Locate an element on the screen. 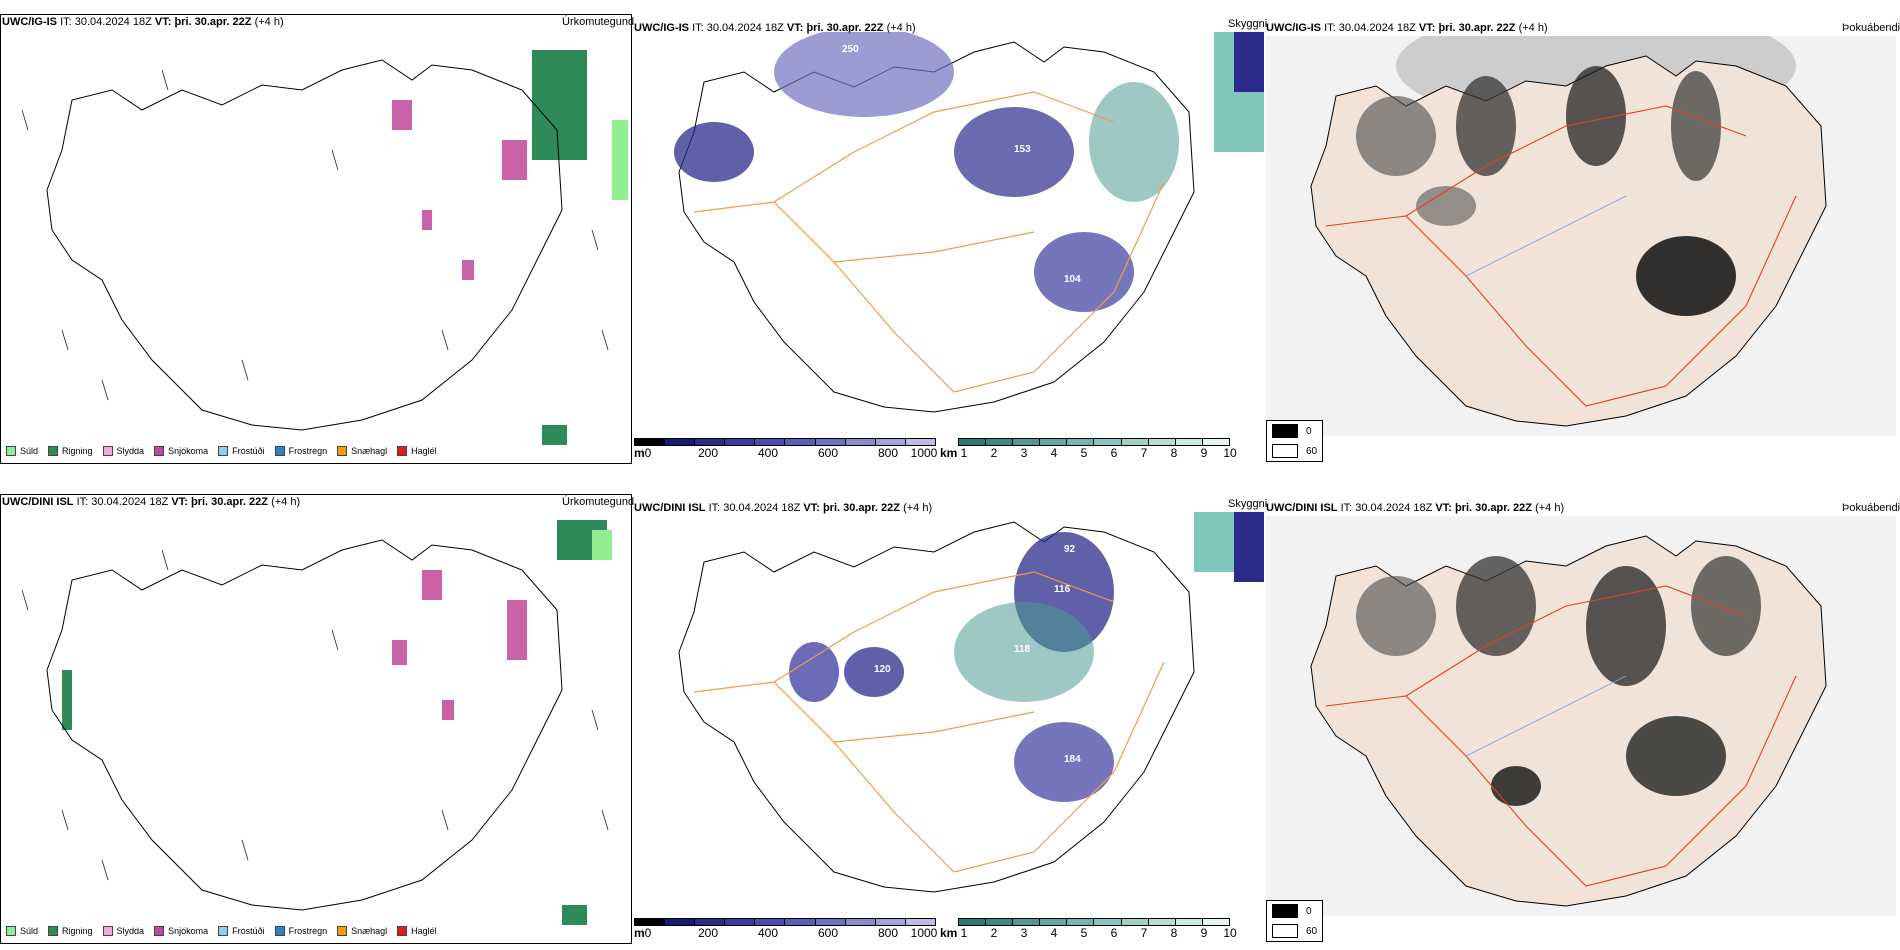 This screenshot has width=1900, height=950. legend-item: Rigning is located at coordinates (70, 451).